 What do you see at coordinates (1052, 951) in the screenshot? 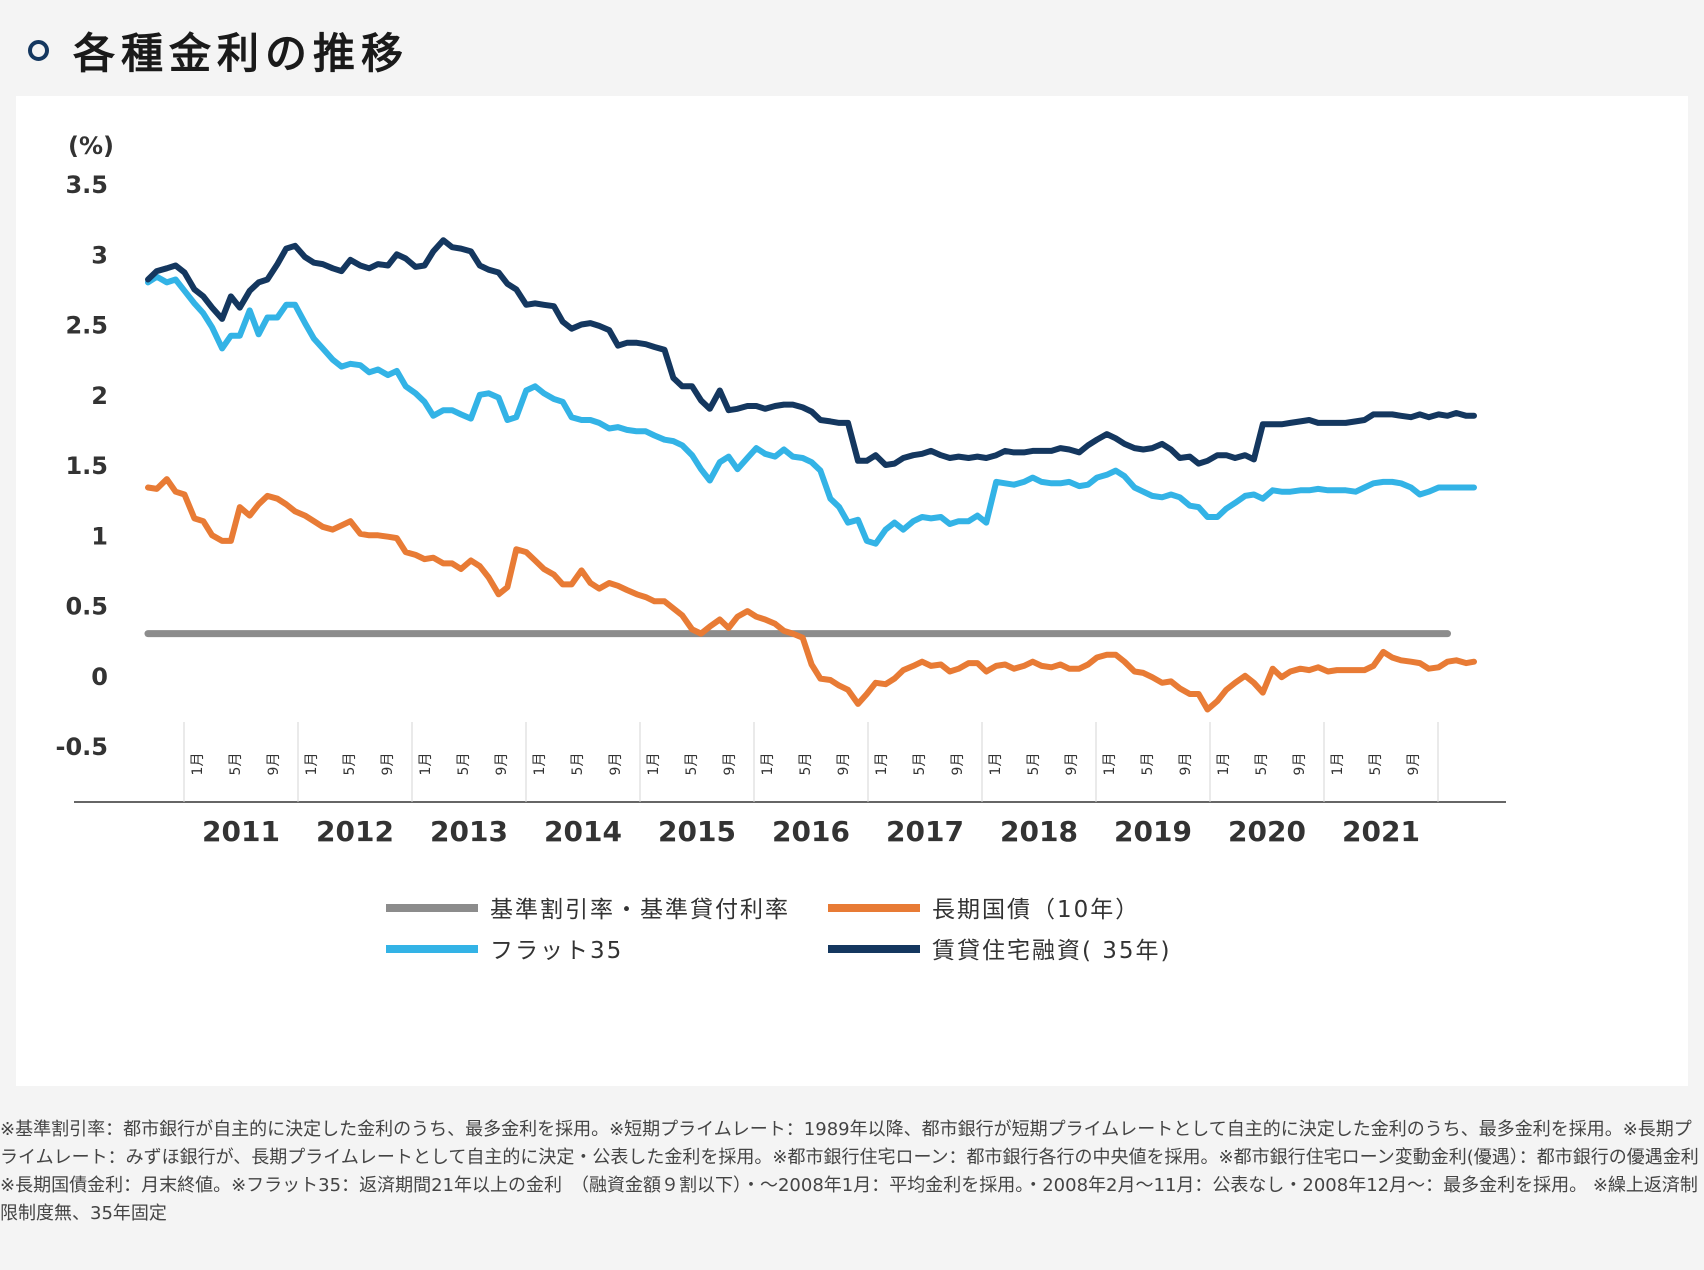
I see `legend-label: 賃貸住宅融資( 35年)` at bounding box center [1052, 951].